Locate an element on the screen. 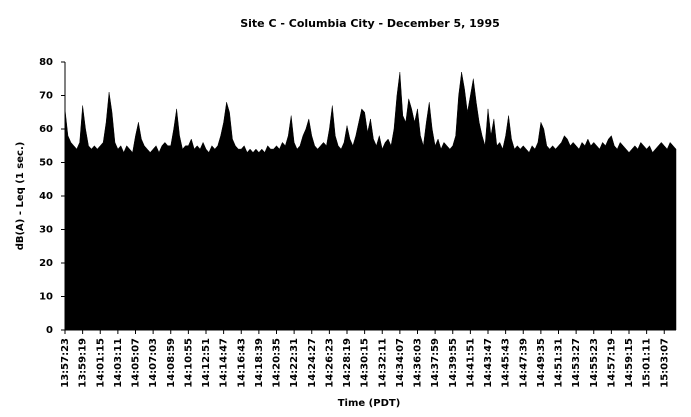  x-tick-label: 14:34:07 is located at coordinates (400, 363).